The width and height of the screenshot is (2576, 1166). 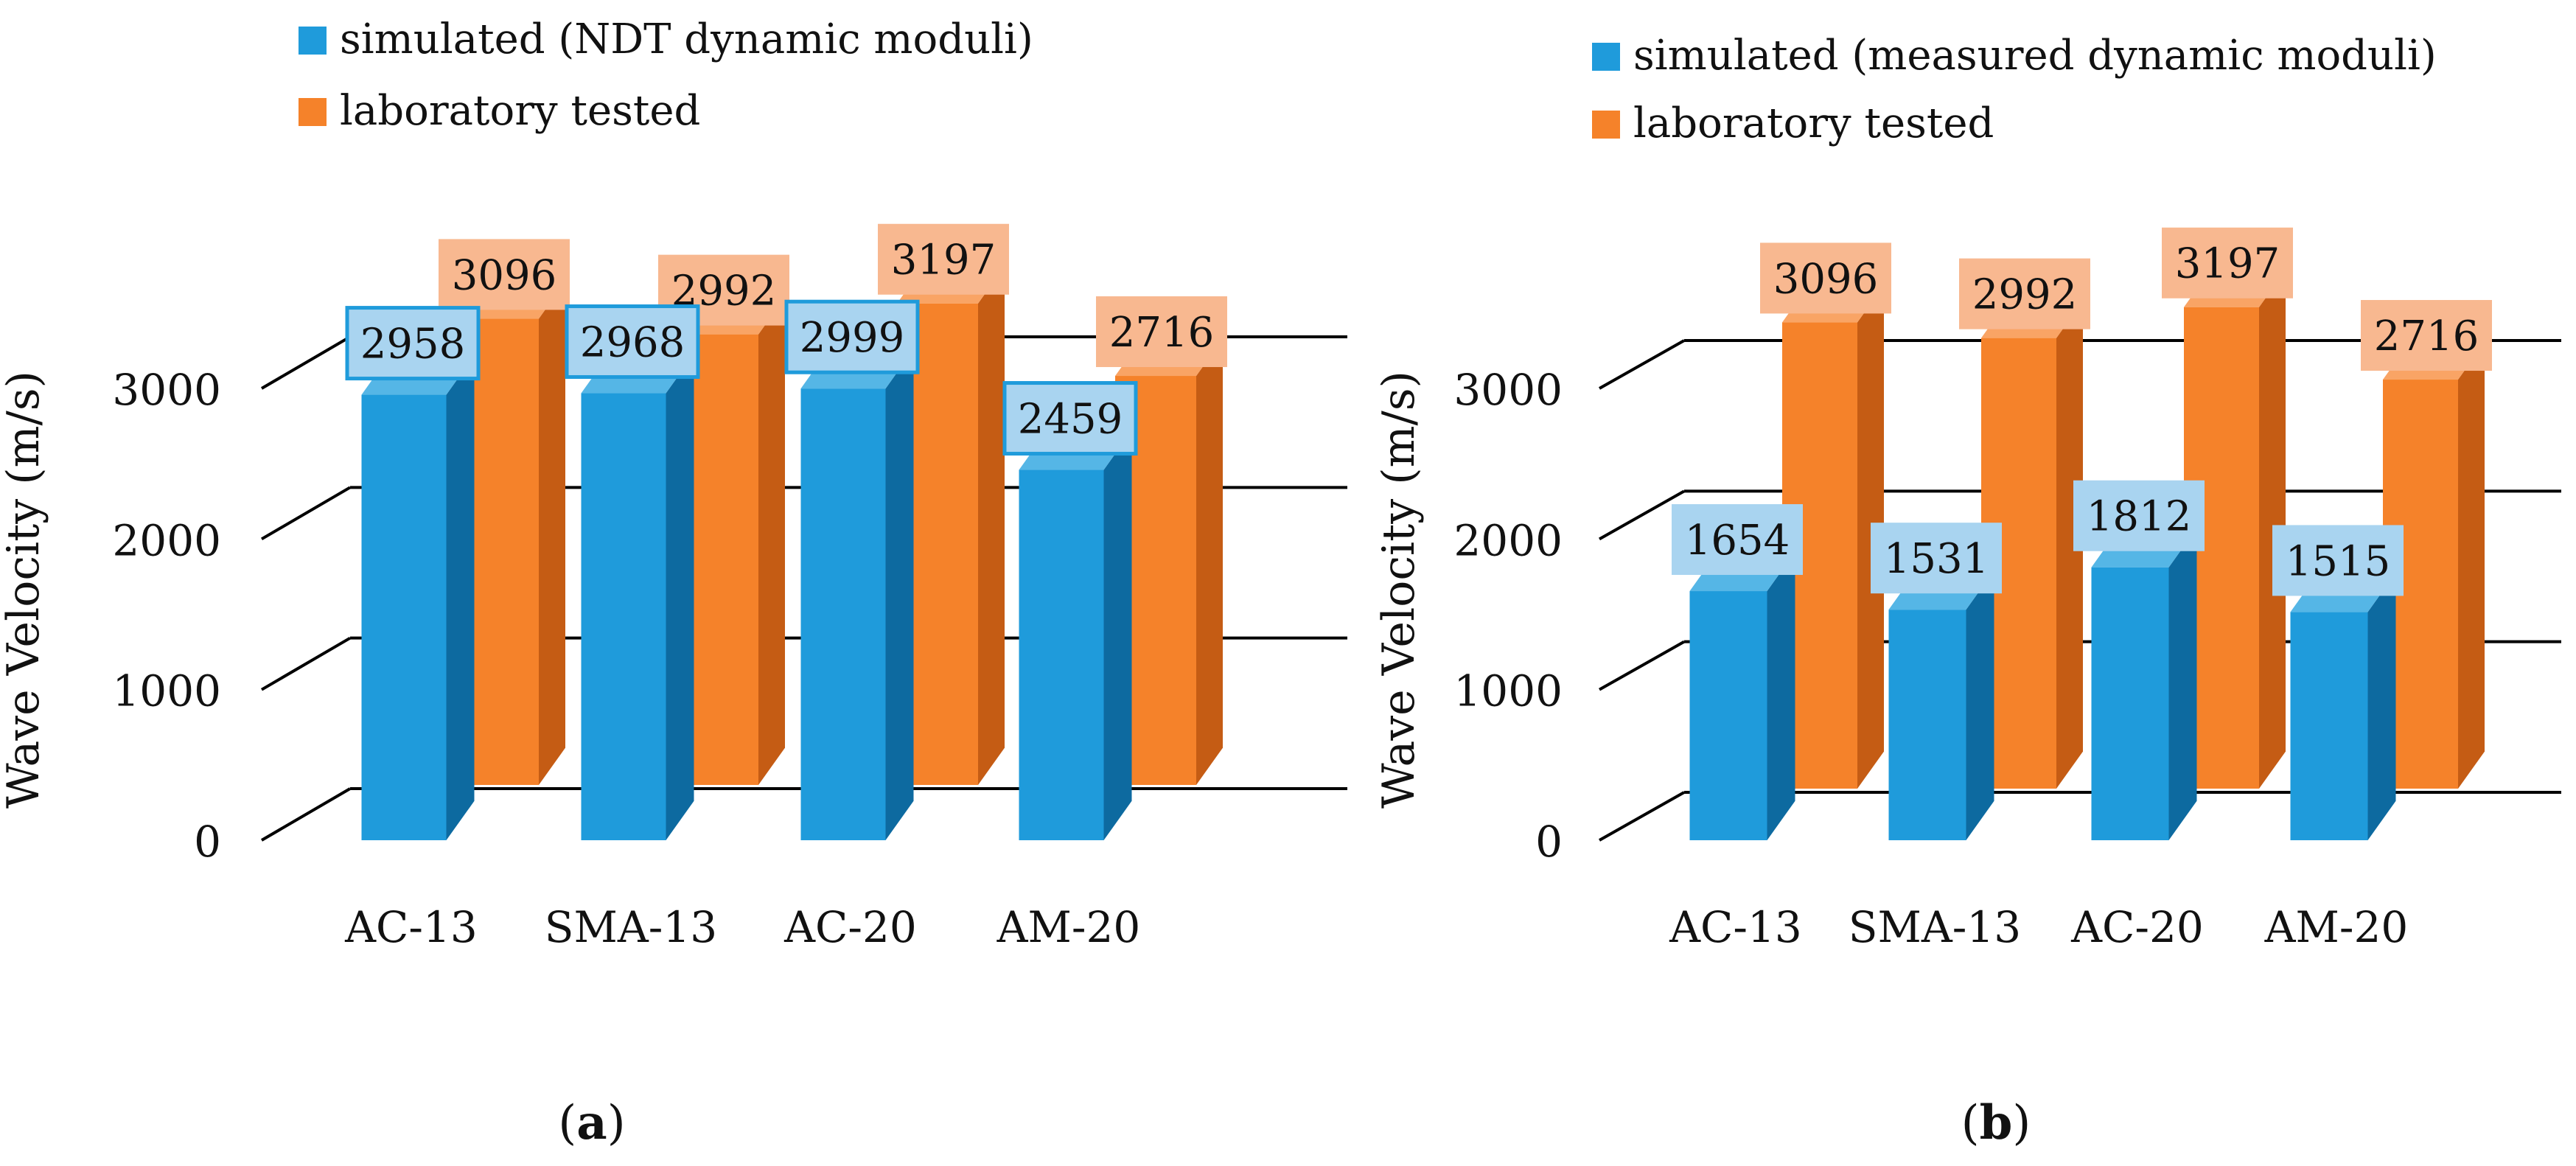 I want to click on legend-label-simulated: simulated (NDT dynamic moduli), so click(x=686, y=39).